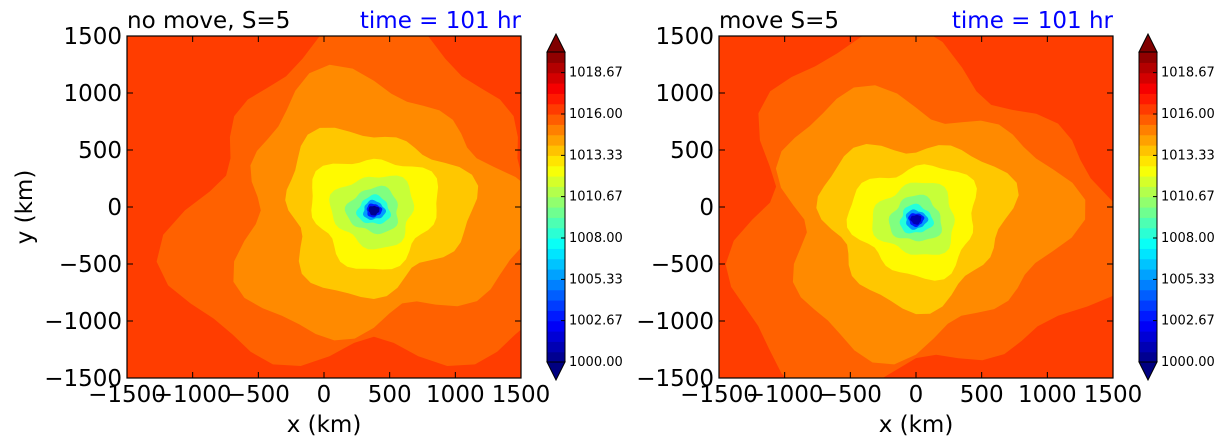 The image size is (1223, 448). What do you see at coordinates (916, 425) in the screenshot?
I see `x-axis-label-right: x (km)` at bounding box center [916, 425].